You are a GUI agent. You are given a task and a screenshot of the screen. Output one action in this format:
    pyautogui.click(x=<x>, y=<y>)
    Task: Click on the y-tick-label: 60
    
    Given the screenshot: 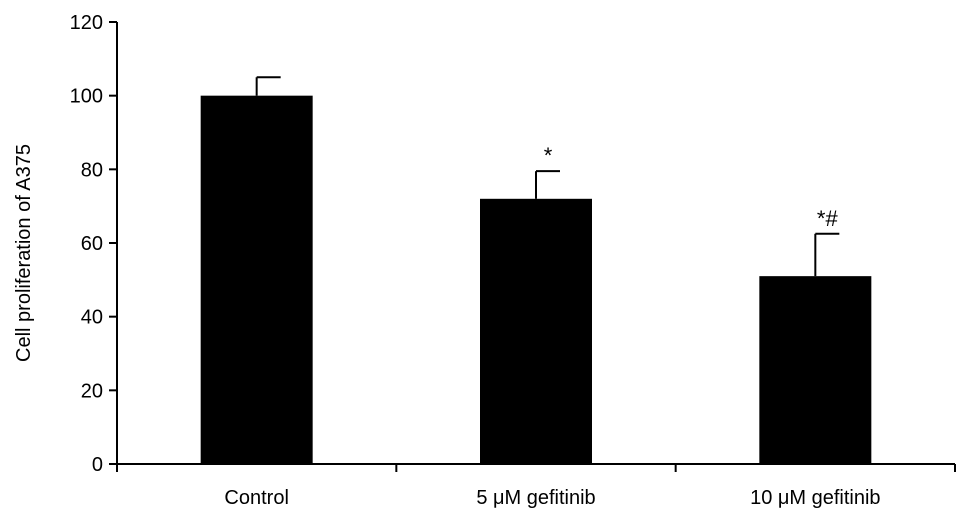 What is the action you would take?
    pyautogui.click(x=92, y=244)
    